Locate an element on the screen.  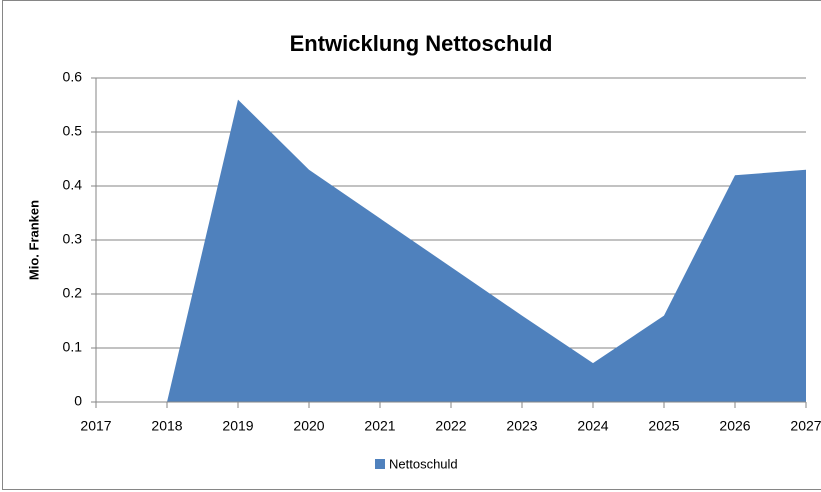
y-axis-label: Mio. Franken is located at coordinates (33, 240).